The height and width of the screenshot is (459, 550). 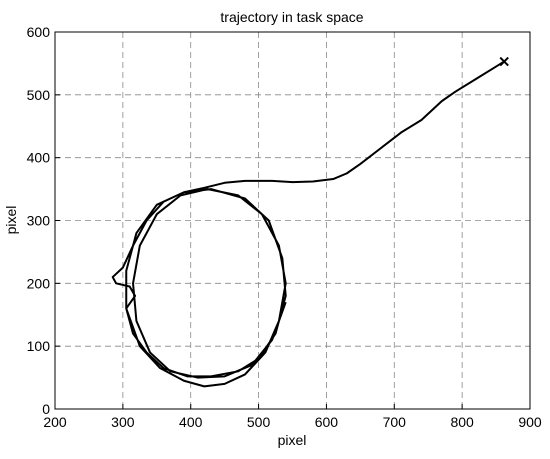 I want to click on x-tick-label: 400, so click(x=191, y=422).